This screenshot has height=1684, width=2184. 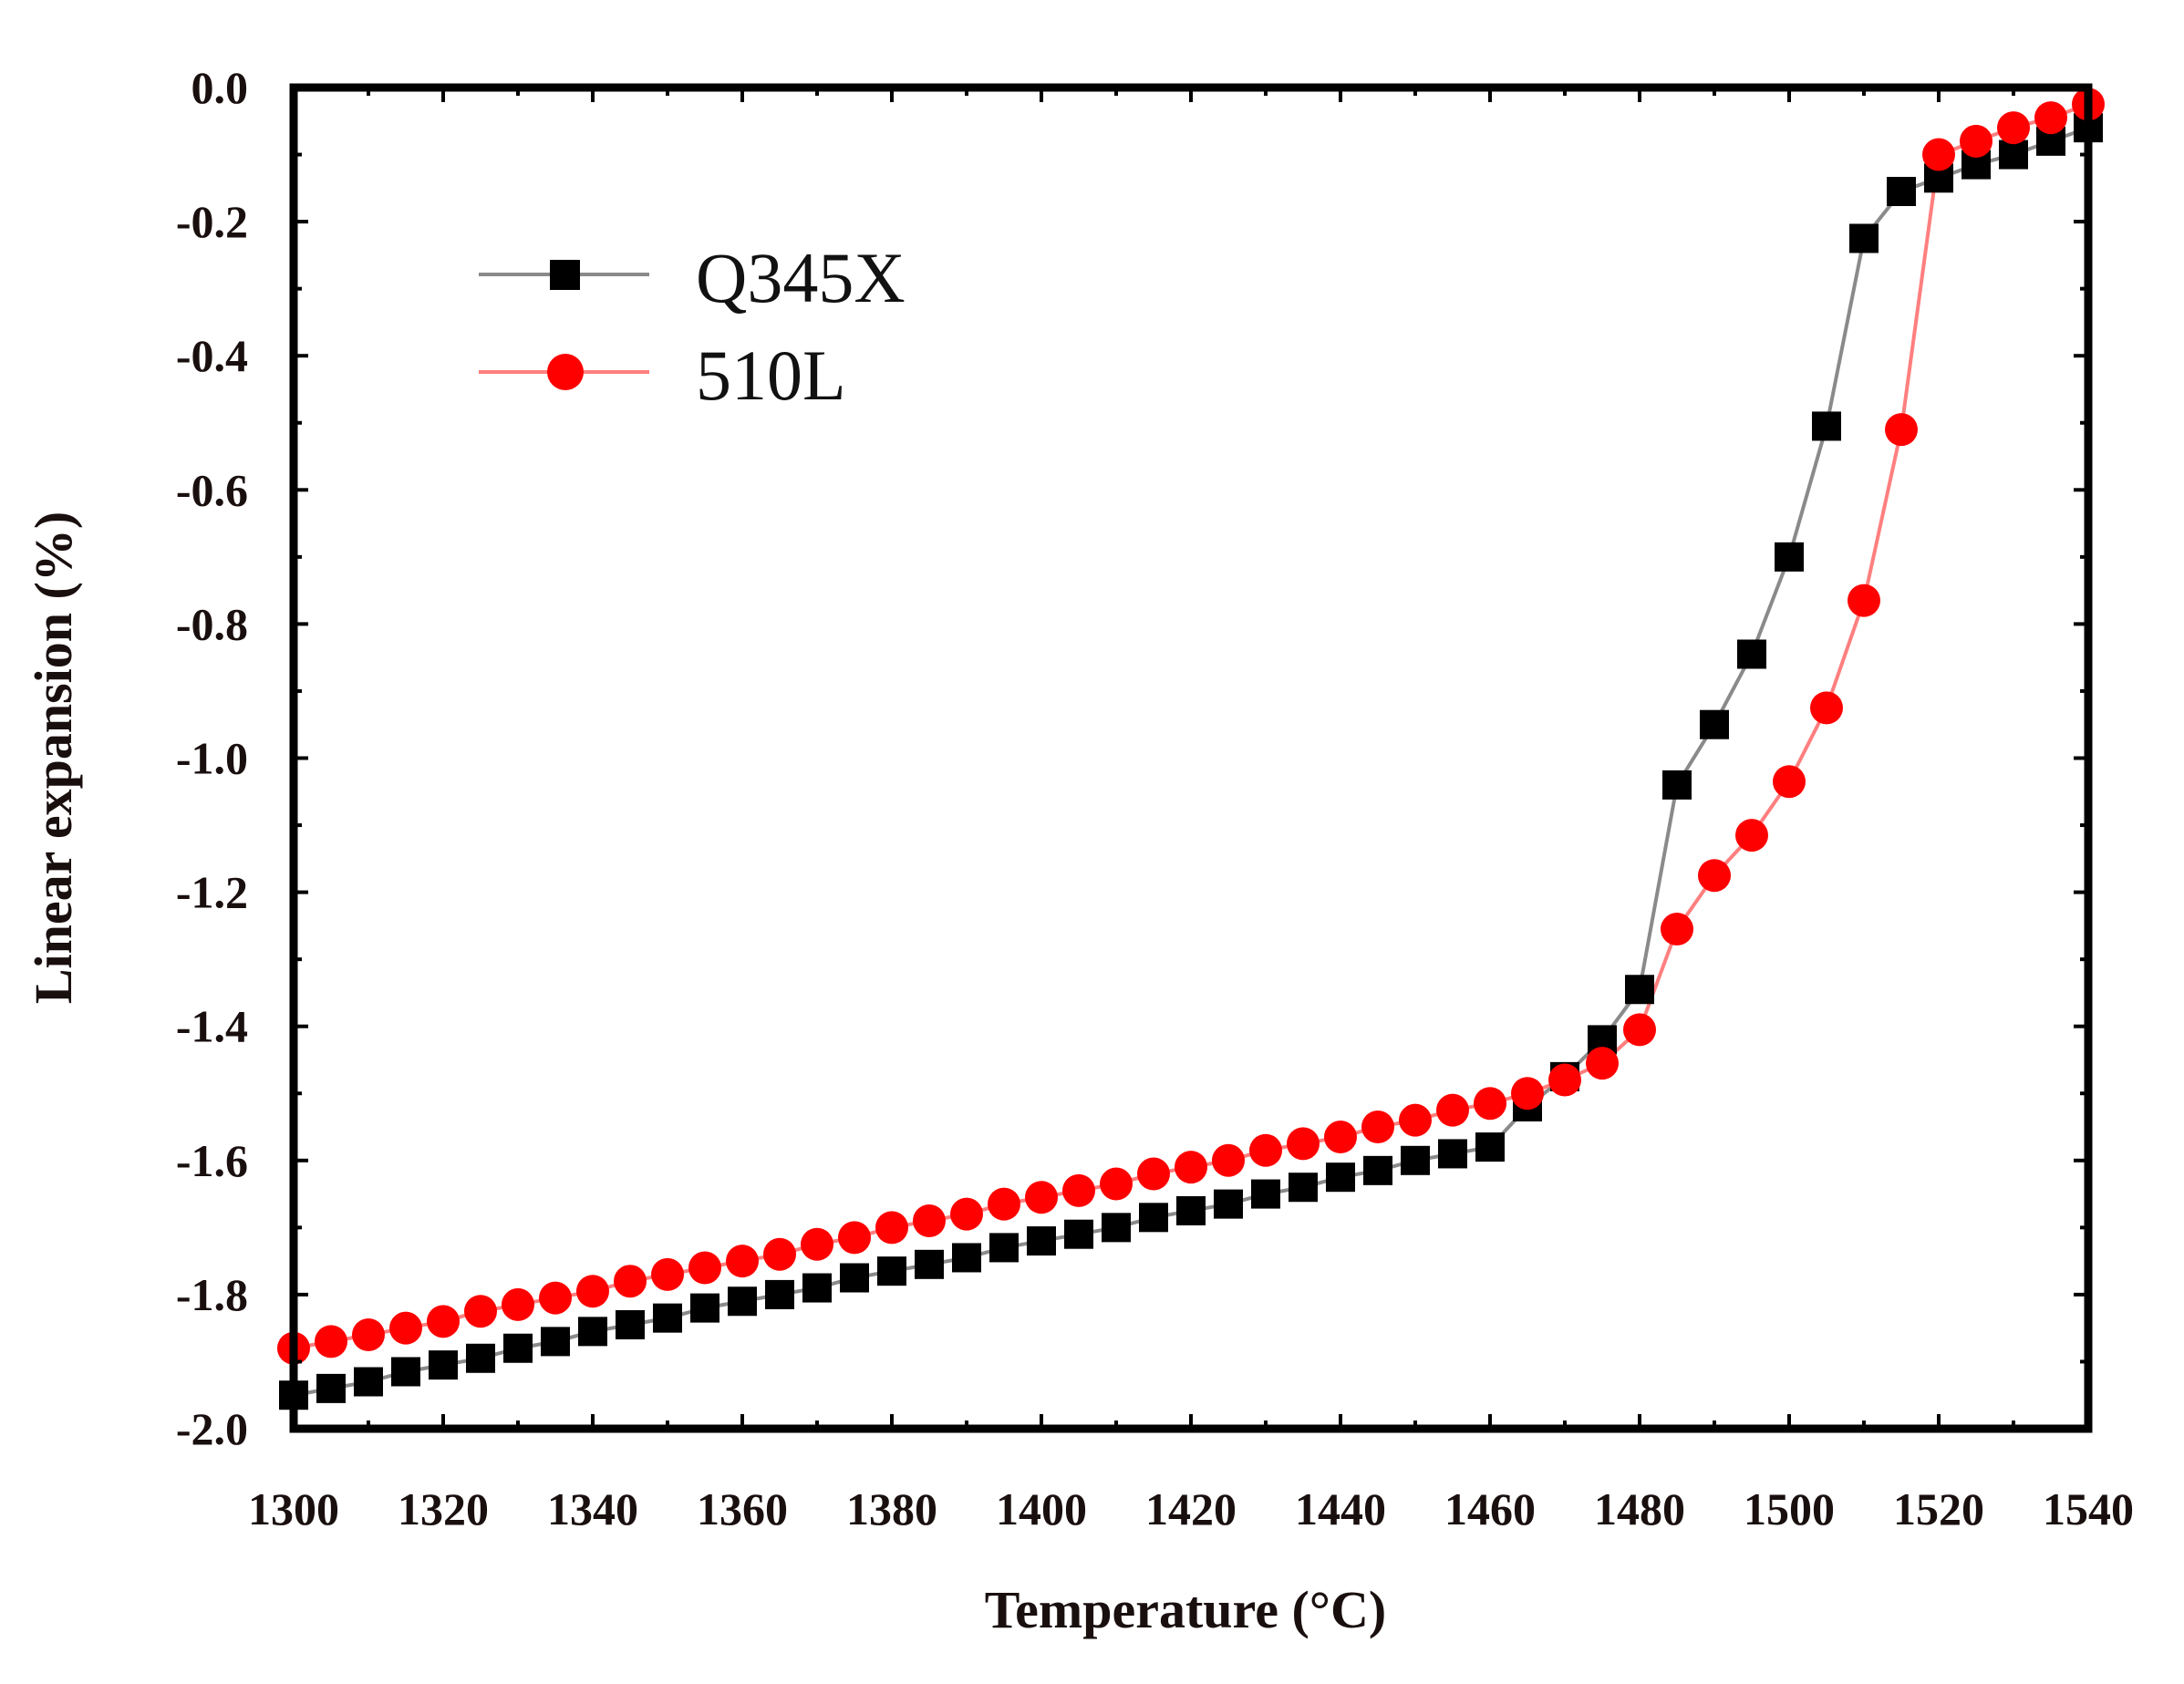 What do you see at coordinates (212, 221) in the screenshot?
I see `y-tick-label: -0.2` at bounding box center [212, 221].